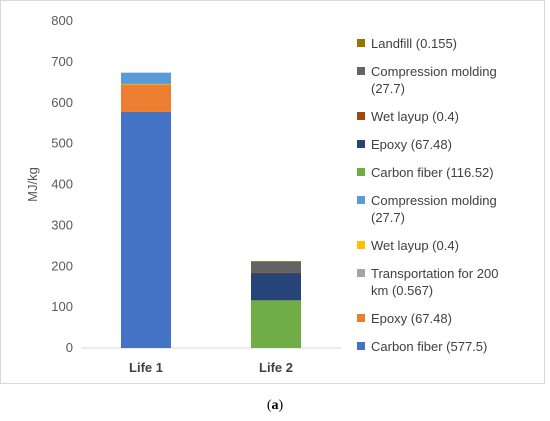 The image size is (550, 421). I want to click on y-axis-label: MJ/kg, so click(32, 184).